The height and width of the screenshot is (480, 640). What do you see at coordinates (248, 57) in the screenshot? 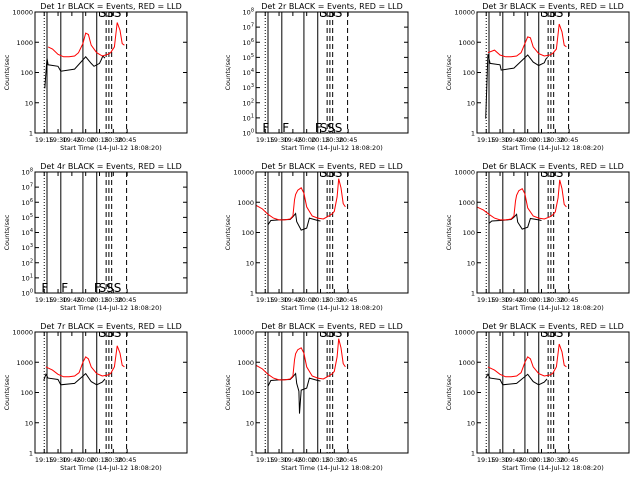
I see `y-tick-label: 10⁵` at bounding box center [248, 57].